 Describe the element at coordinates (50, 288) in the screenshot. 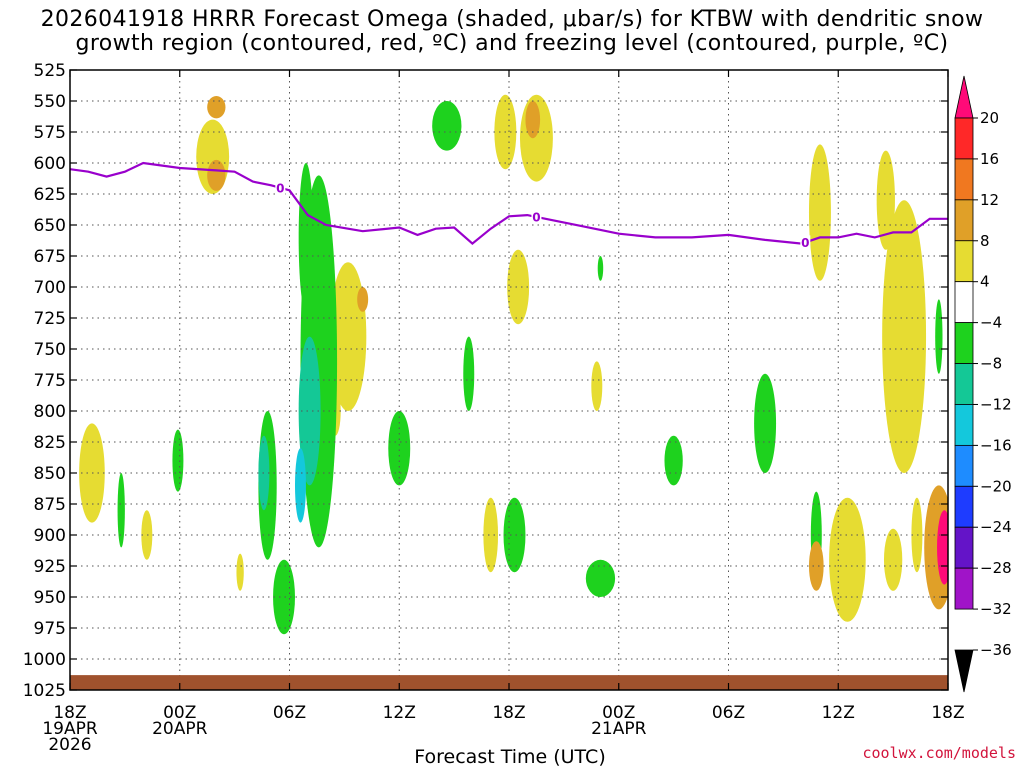

I see `y-tick-label: 700` at that location.